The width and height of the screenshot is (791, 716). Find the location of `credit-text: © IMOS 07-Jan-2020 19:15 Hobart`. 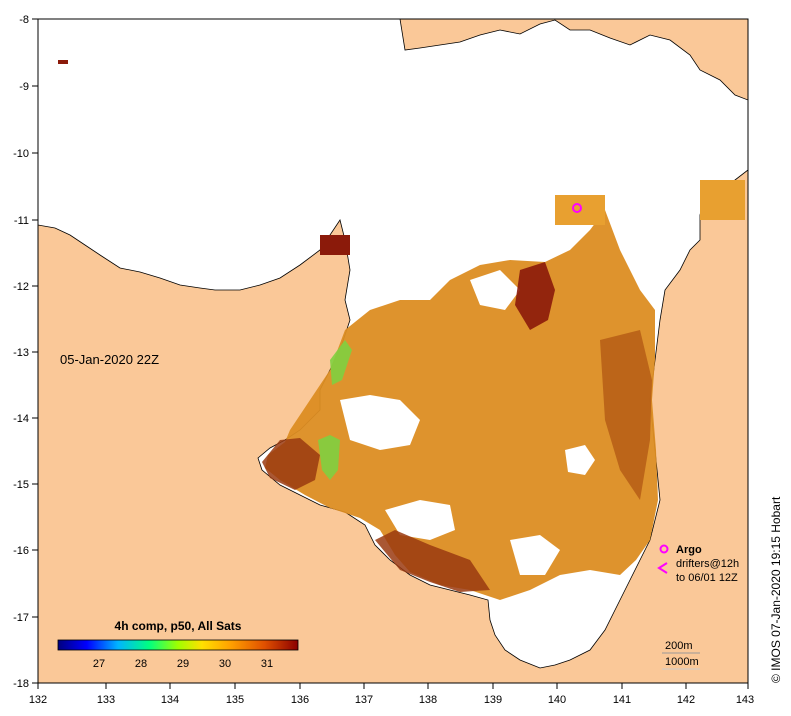

credit-text: © IMOS 07-Jan-2020 19:15 Hobart is located at coordinates (776, 589).